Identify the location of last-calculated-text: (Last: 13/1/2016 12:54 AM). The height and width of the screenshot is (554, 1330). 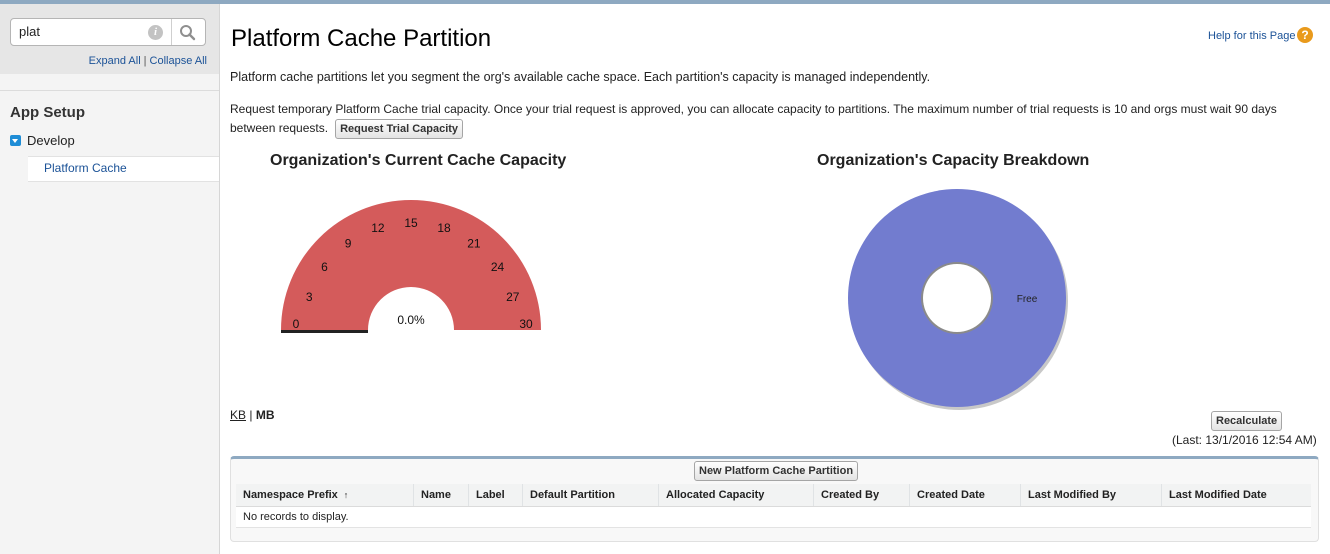
(1244, 440).